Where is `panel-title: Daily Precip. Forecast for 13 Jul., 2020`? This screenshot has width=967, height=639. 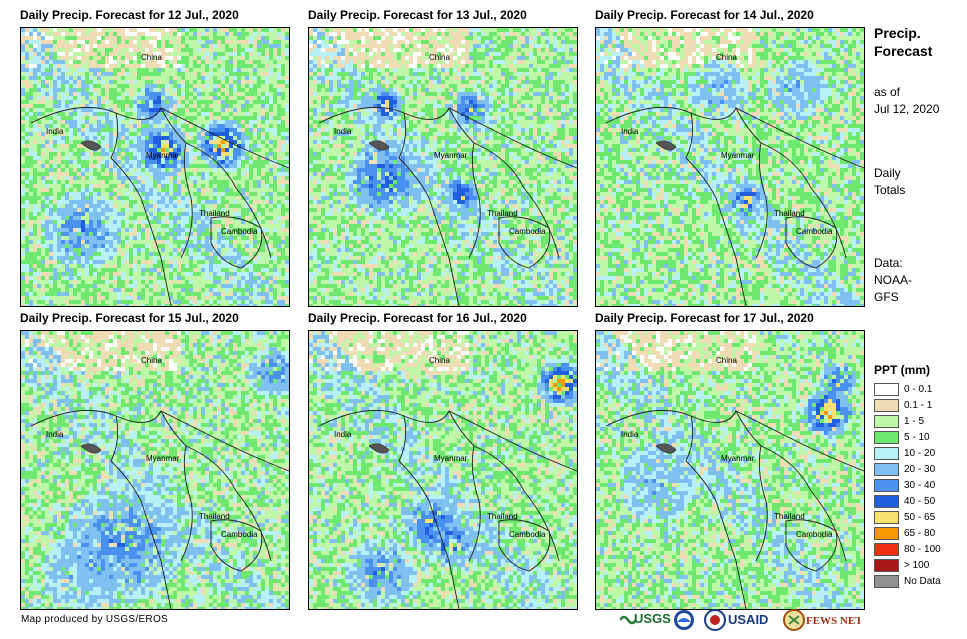 panel-title: Daily Precip. Forecast for 13 Jul., 2020 is located at coordinates (453, 16).